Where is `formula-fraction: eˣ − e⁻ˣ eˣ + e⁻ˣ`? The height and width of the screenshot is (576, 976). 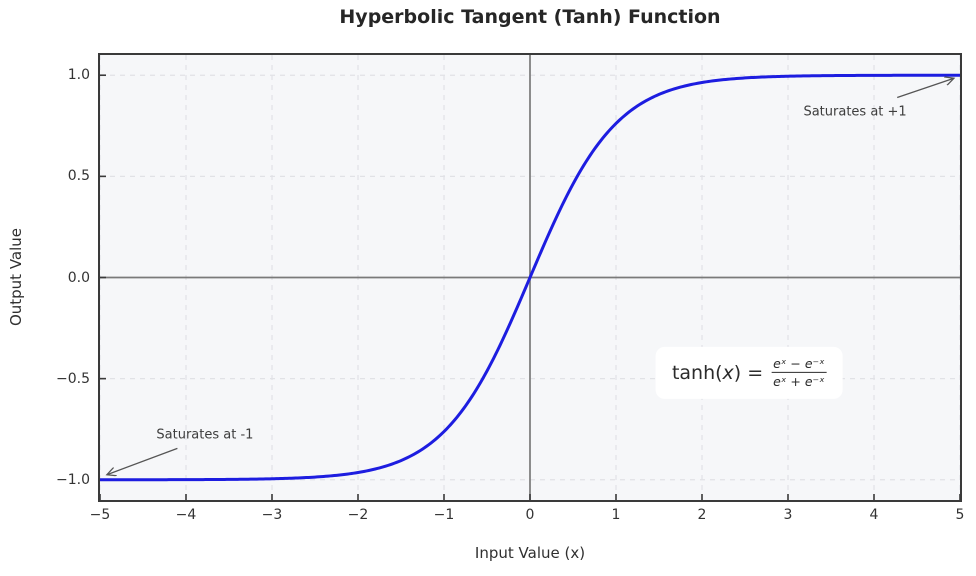 formula-fraction: eˣ − e⁻ˣ eˣ + e⁻ˣ is located at coordinates (799, 372).